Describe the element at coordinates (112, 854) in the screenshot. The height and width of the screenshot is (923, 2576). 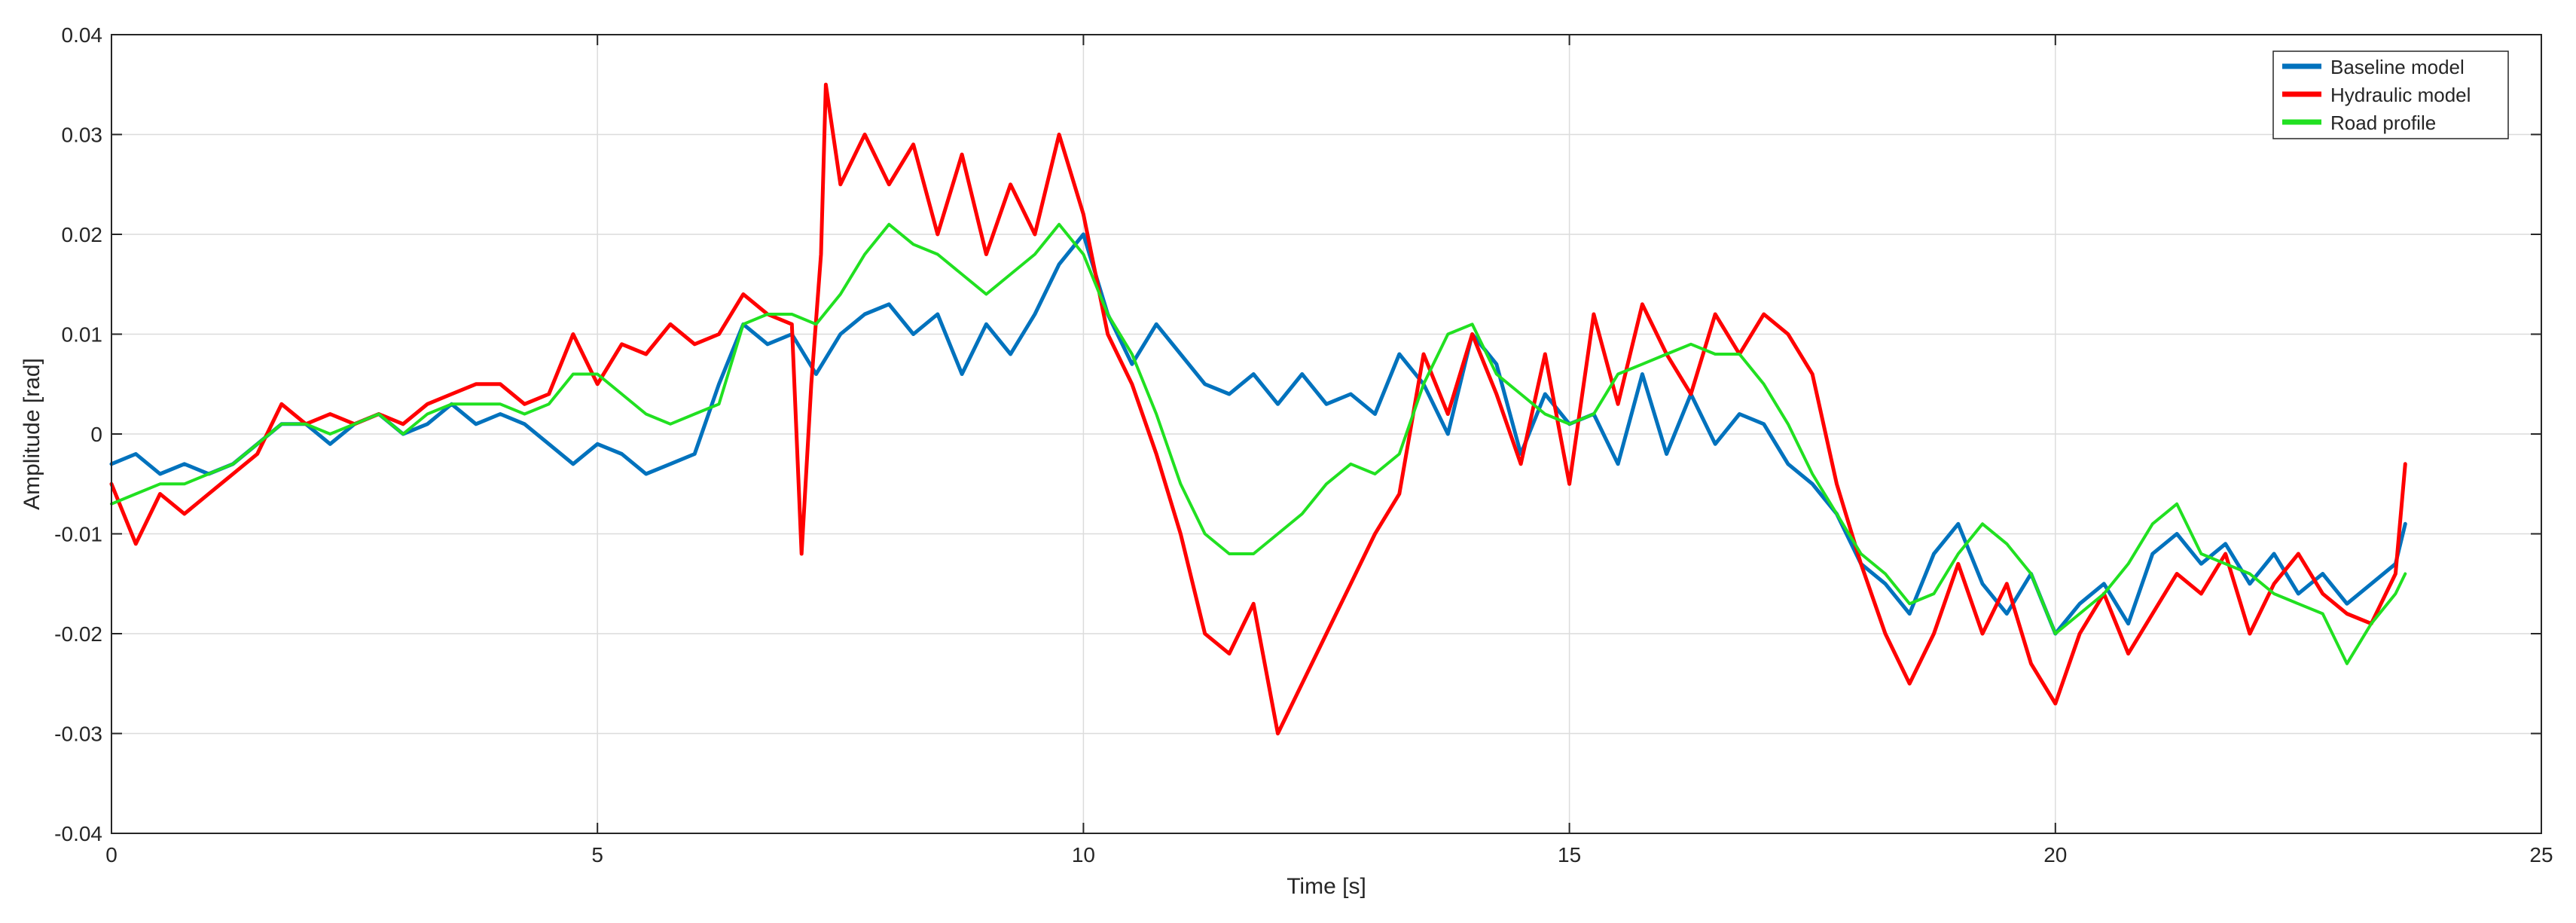
I see `x-tick-label: 0` at that location.